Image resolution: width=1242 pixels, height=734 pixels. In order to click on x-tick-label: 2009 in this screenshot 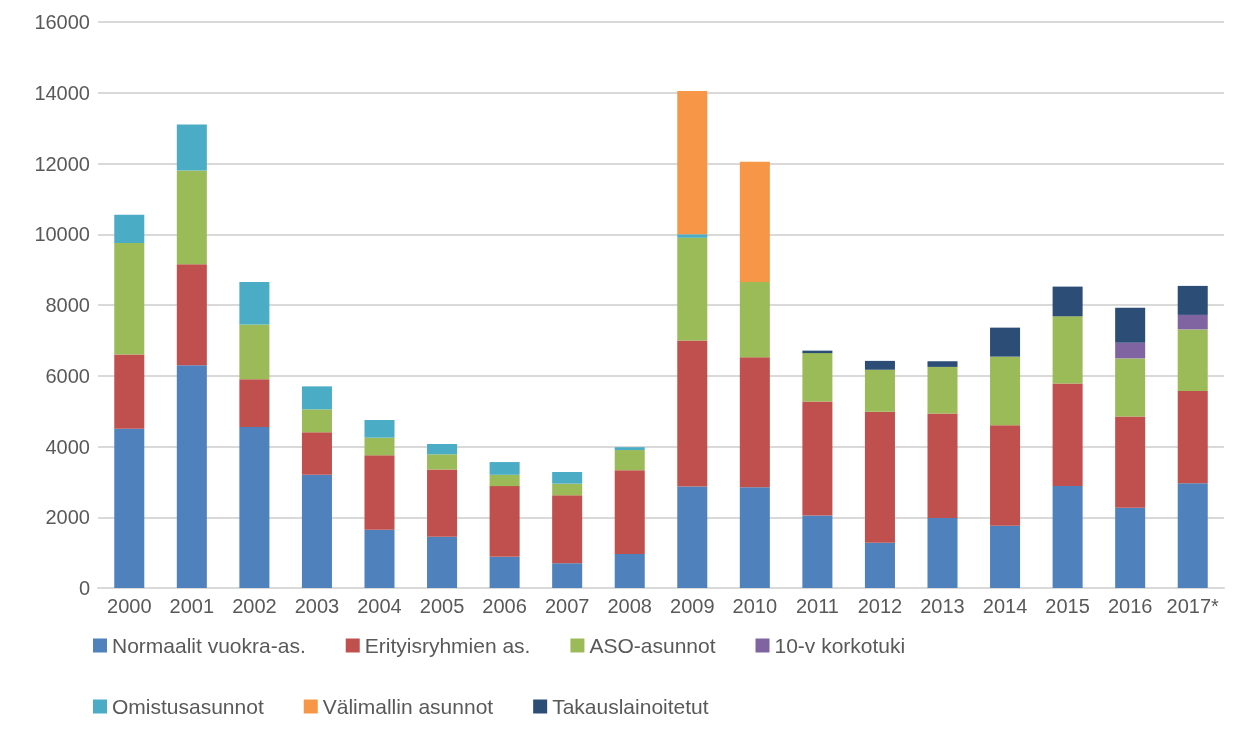, I will do `click(692, 606)`.